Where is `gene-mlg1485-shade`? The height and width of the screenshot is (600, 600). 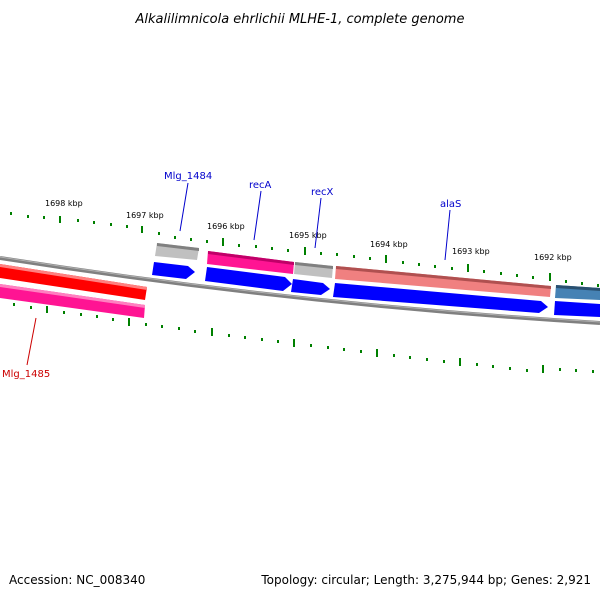 gene-mlg1485-shade is located at coordinates (72, 296).